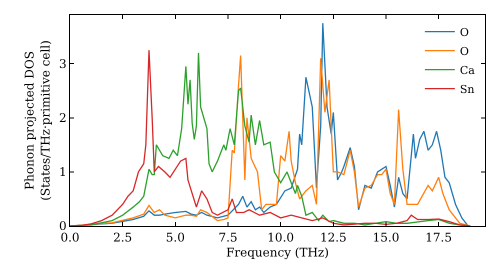  Describe the element at coordinates (37, 120) in the screenshot. I see `y-axis-title: Phonon projected DOS (States/THz·primitive cell)` at that location.